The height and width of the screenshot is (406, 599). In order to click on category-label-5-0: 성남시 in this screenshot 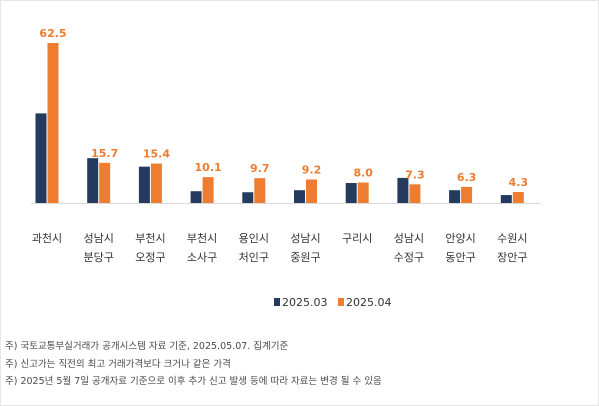, I will do `click(305, 238)`.